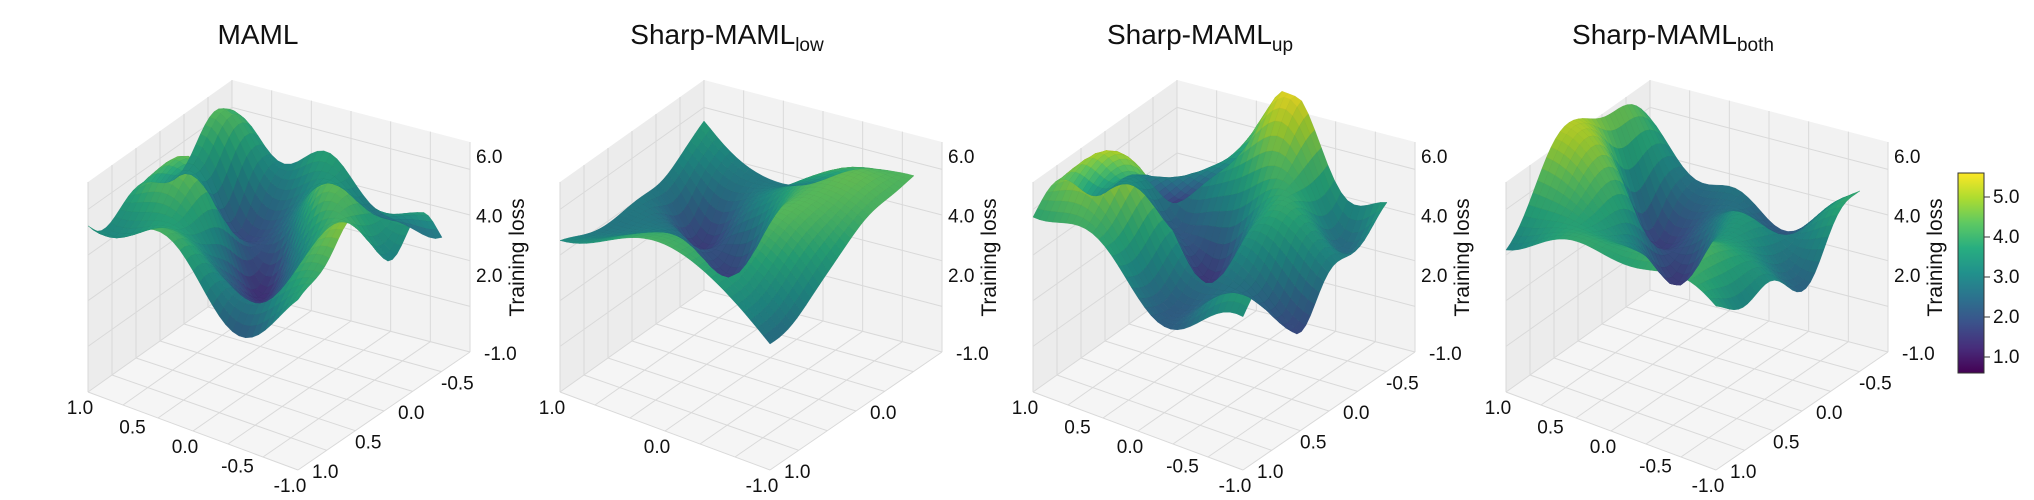 Image resolution: width=2034 pixels, height=500 pixels. Describe the element at coordinates (1755, 45) in the screenshot. I see `panel-title-subscript: both` at that location.